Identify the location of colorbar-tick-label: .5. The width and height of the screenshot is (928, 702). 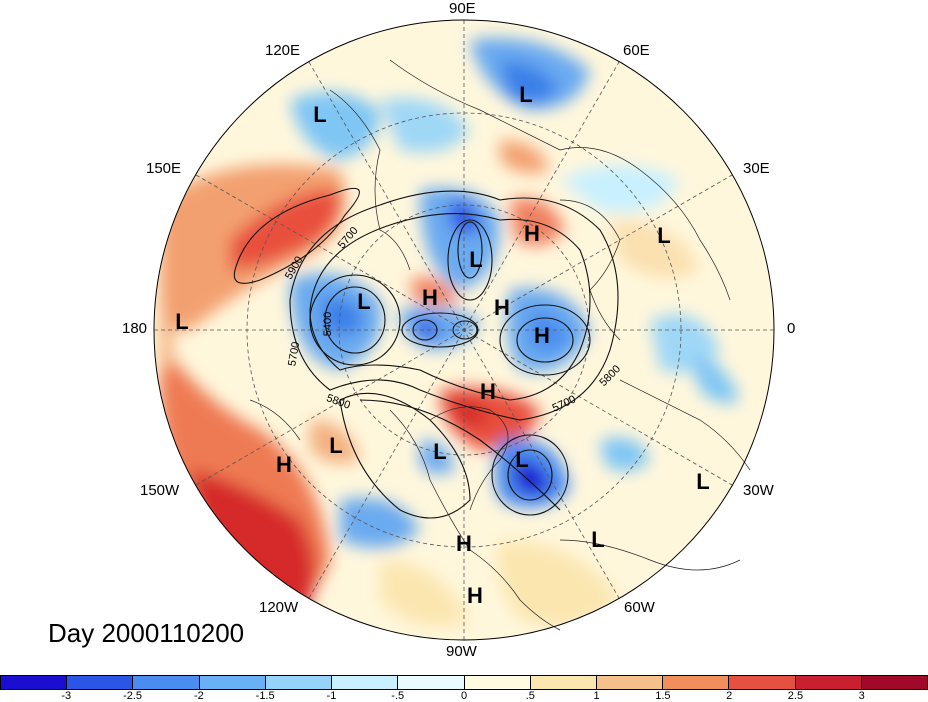
(530, 696).